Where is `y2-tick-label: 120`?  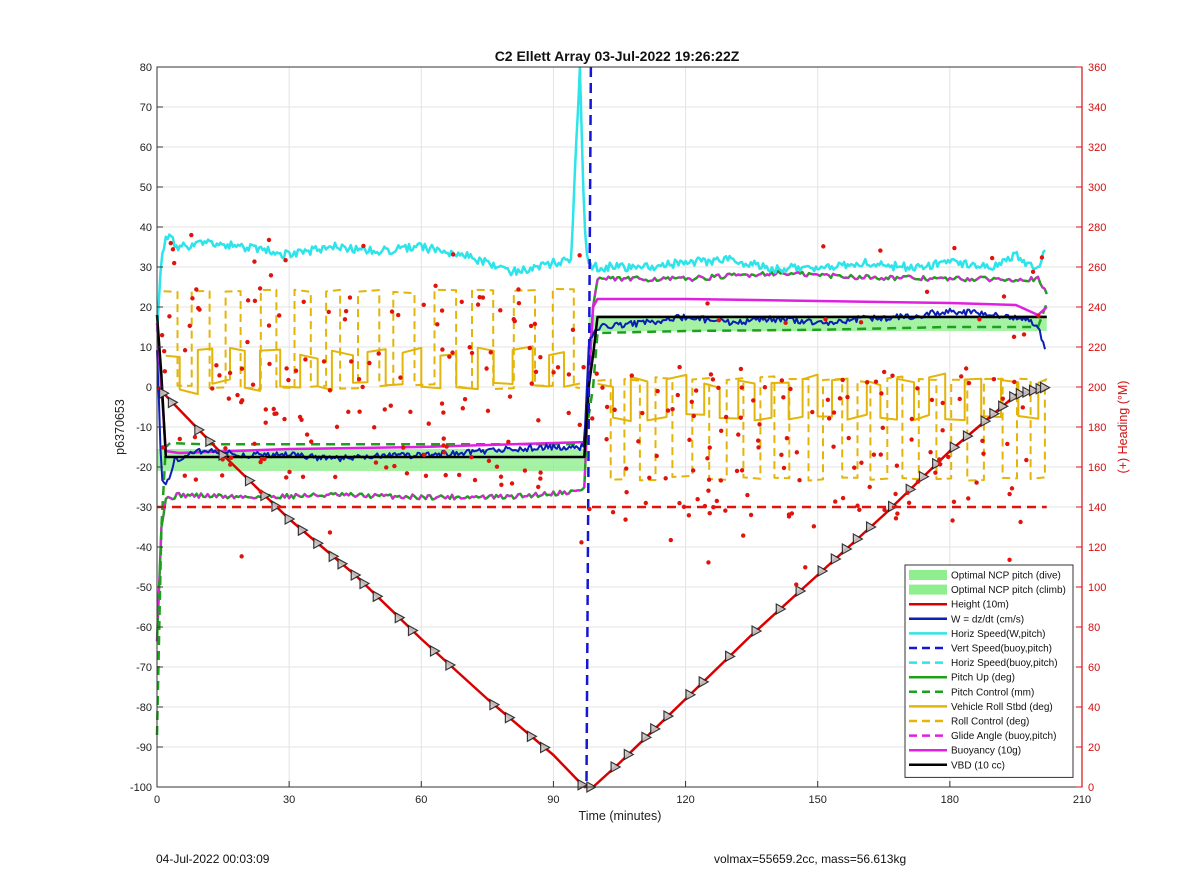
y2-tick-label: 120 is located at coordinates (1097, 548).